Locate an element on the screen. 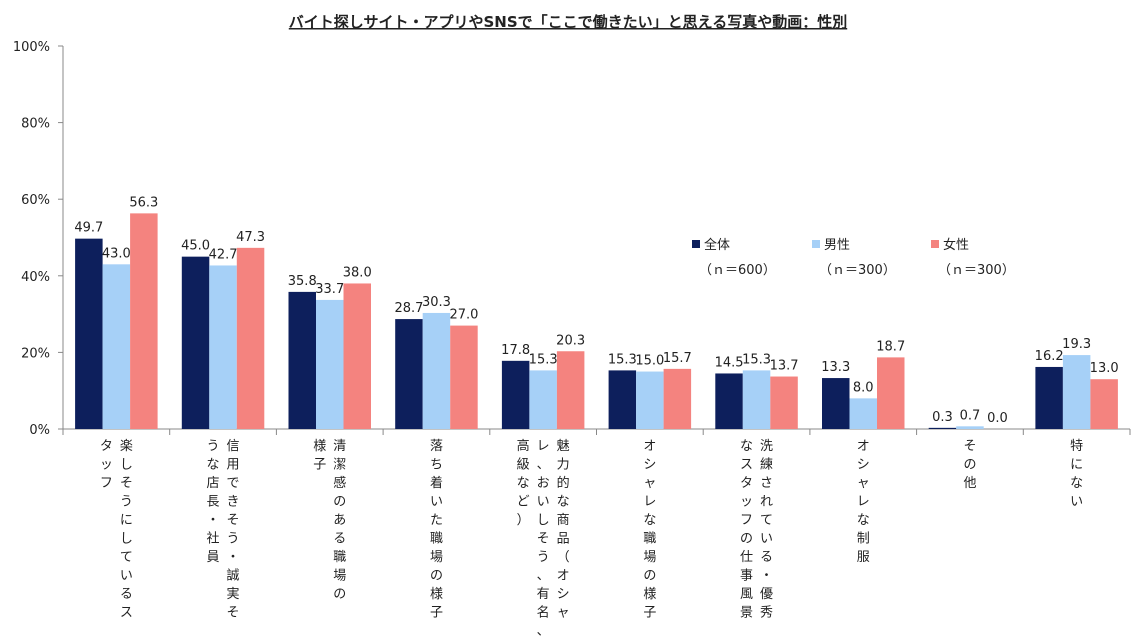 The width and height of the screenshot is (1147, 641). data-label: 15.0 is located at coordinates (649, 361).